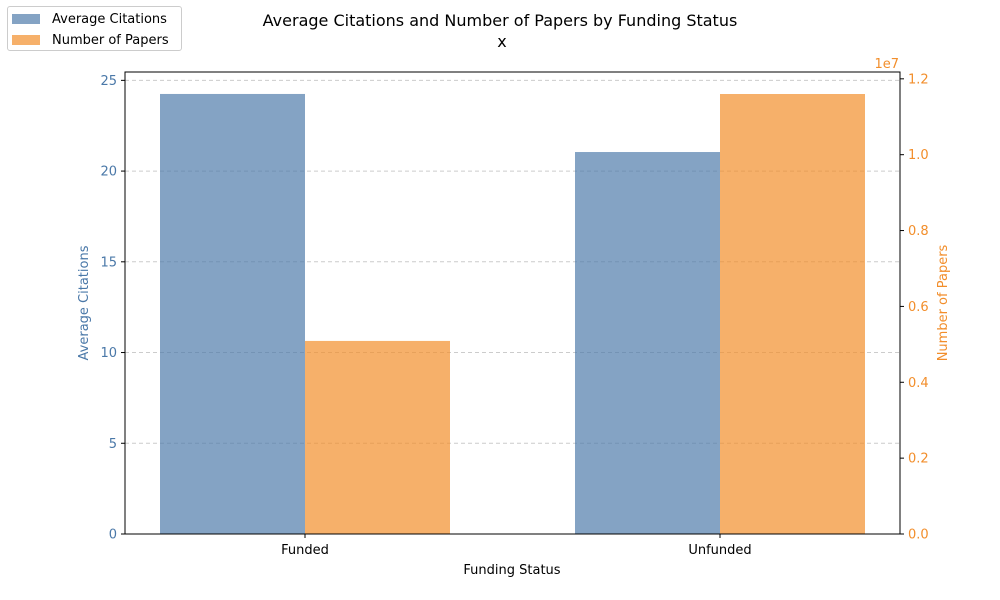 This screenshot has height=600, width=1000. Describe the element at coordinates (918, 155) in the screenshot. I see `right-axis-tick-label: 1.0` at that location.